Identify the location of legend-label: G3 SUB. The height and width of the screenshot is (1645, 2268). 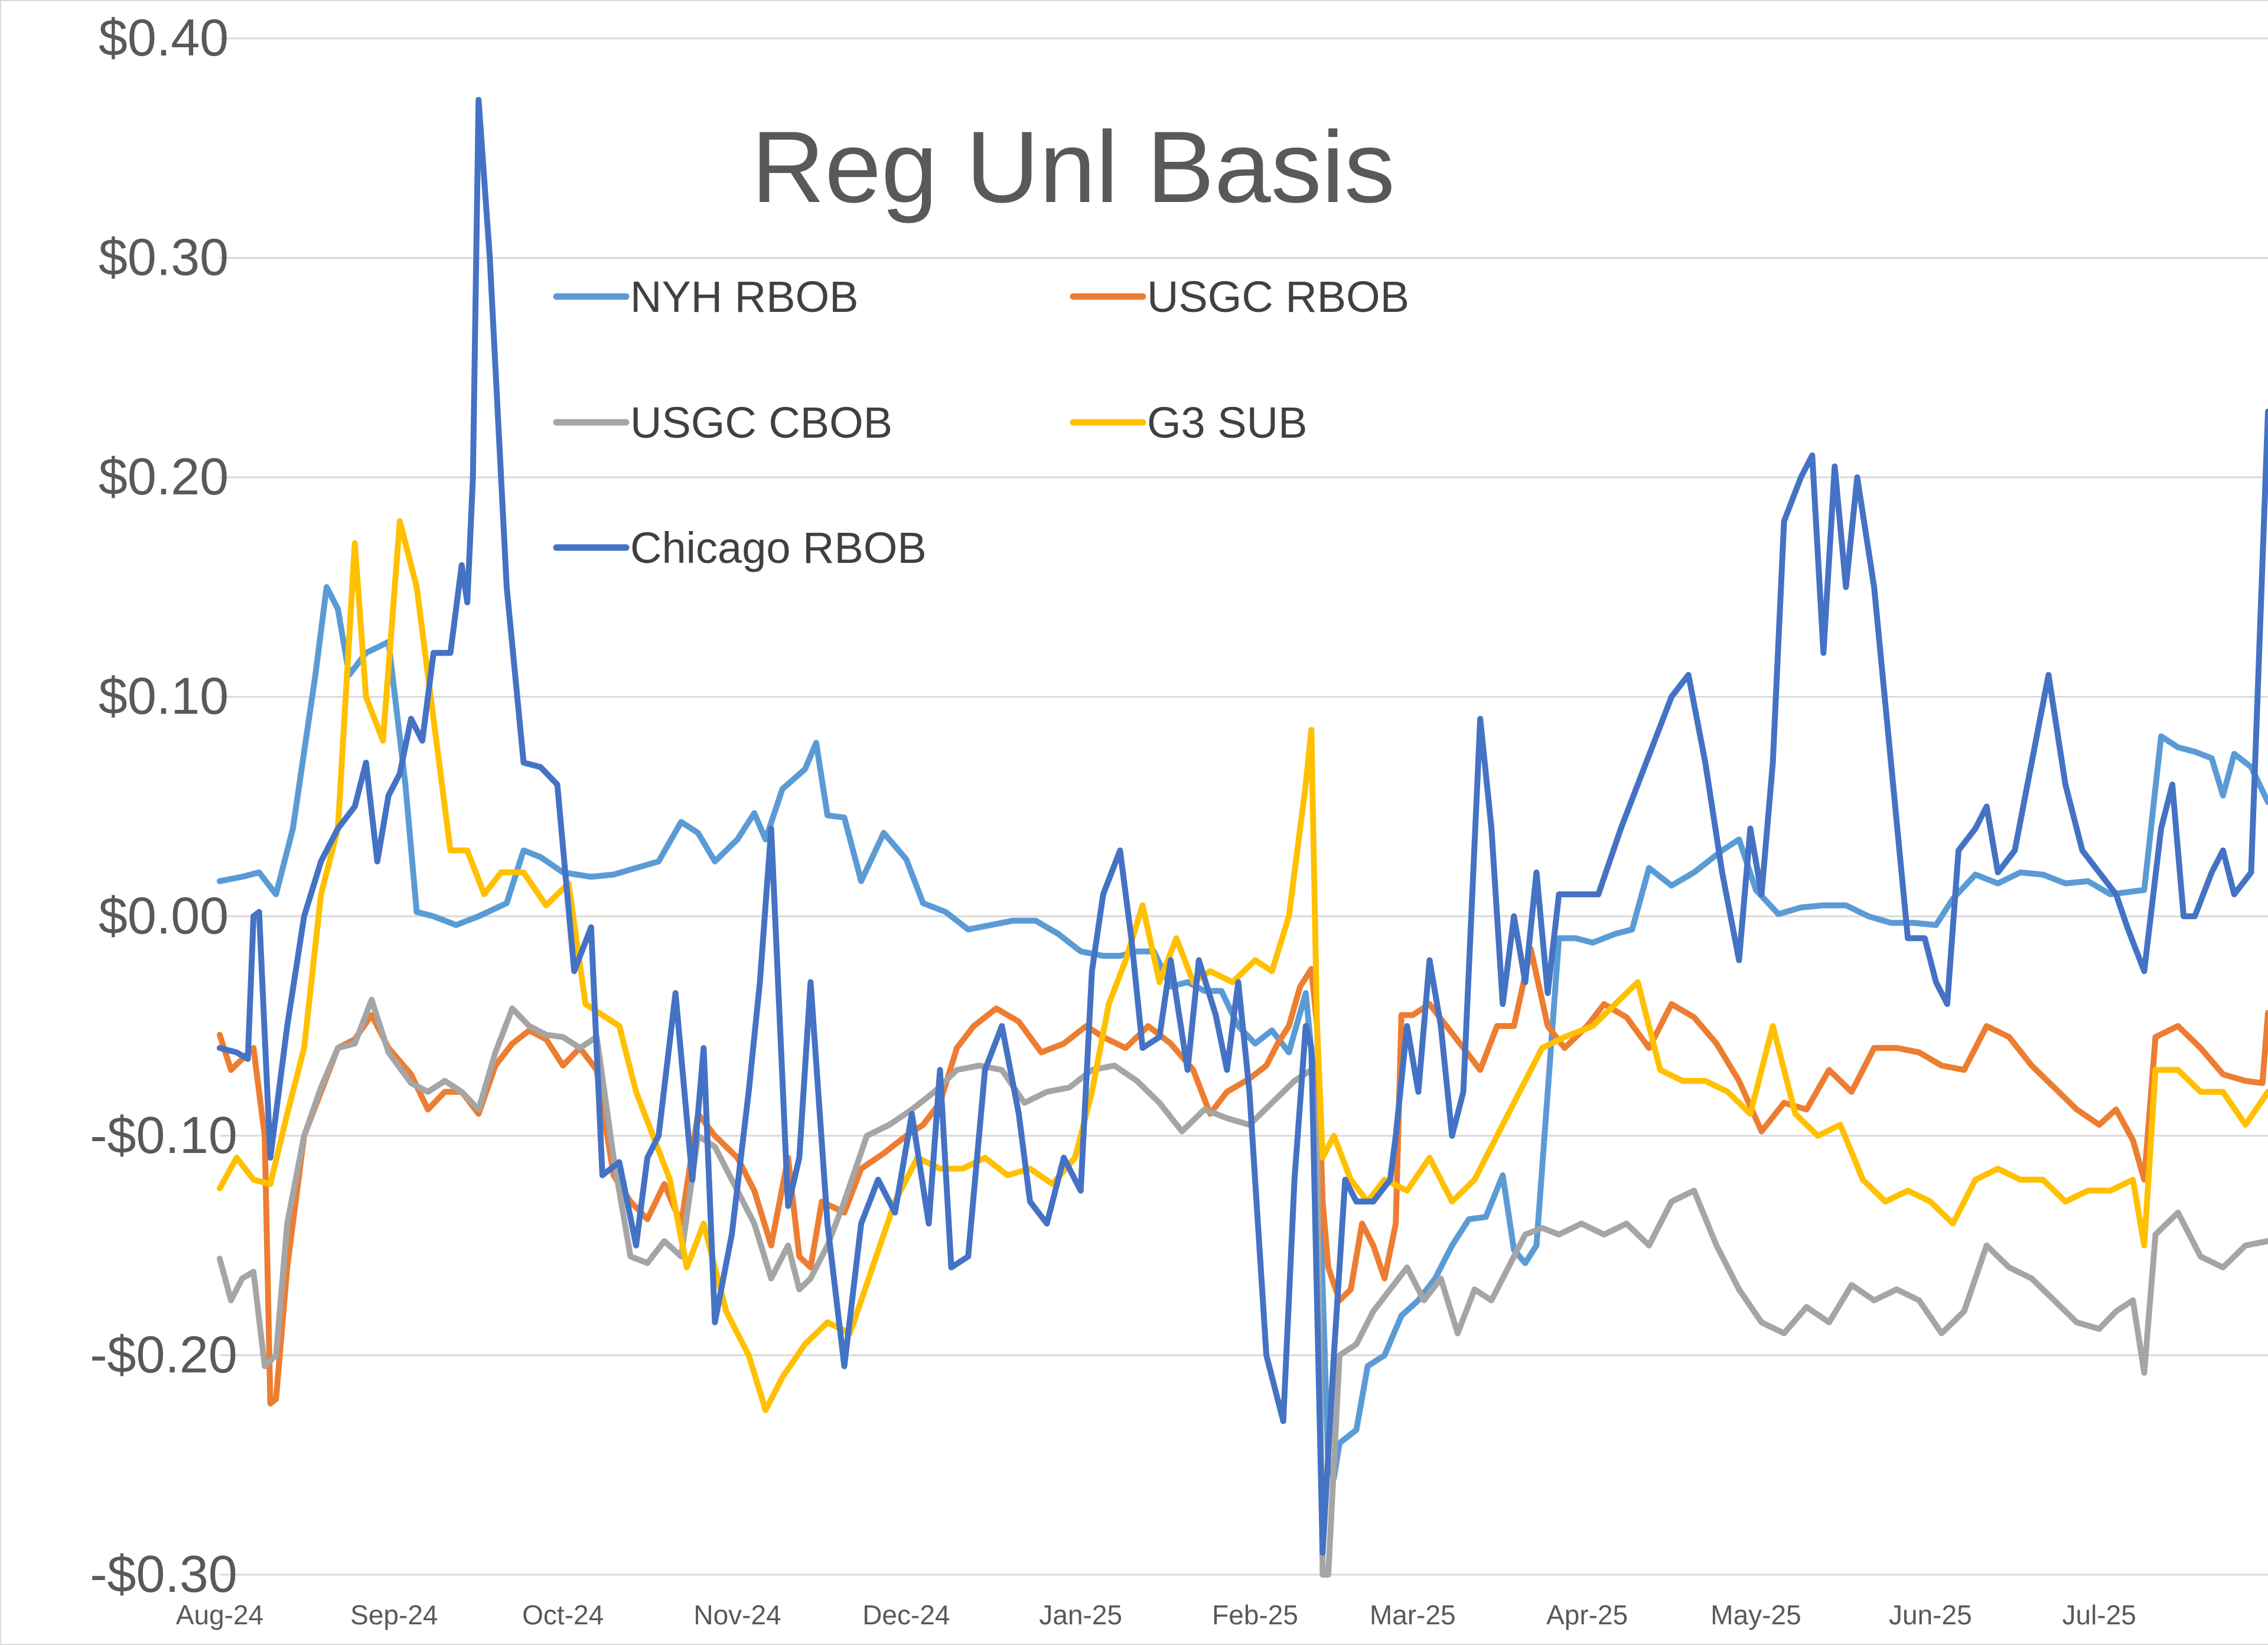
(1227, 422).